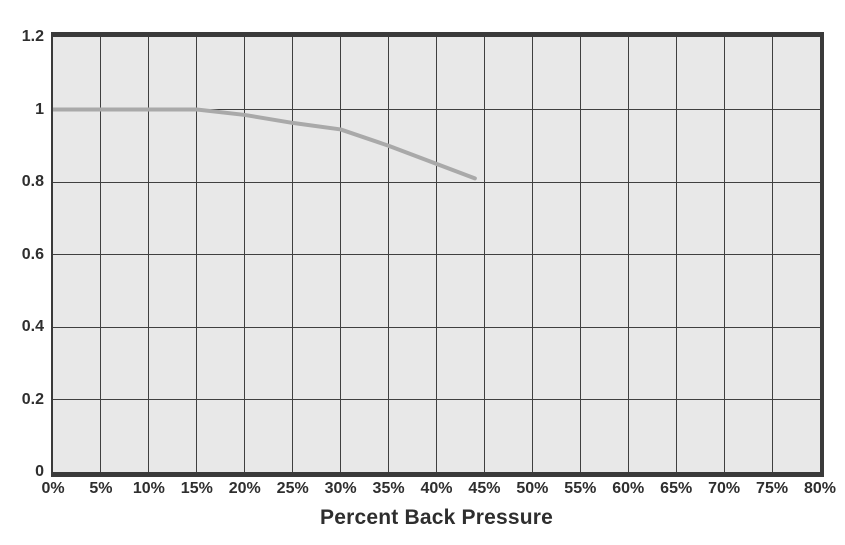 This screenshot has height=545, width=845. I want to click on curve-svg, so click(265, 144).